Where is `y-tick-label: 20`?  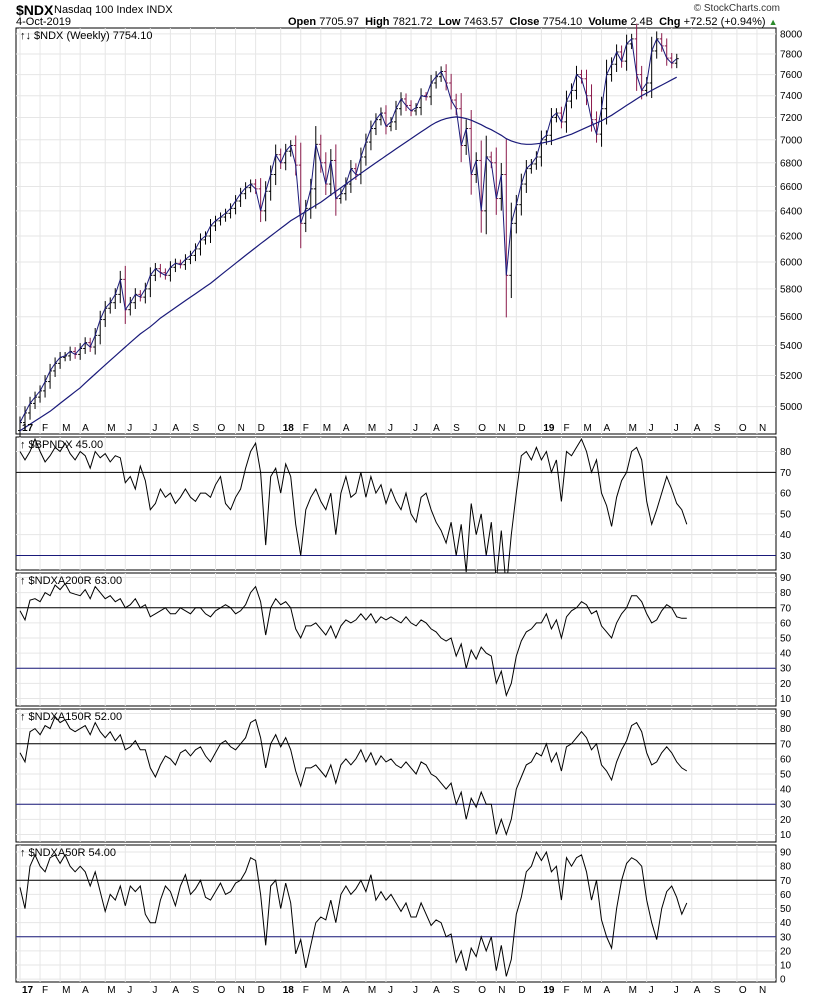 y-tick-label: 20 is located at coordinates (786, 951).